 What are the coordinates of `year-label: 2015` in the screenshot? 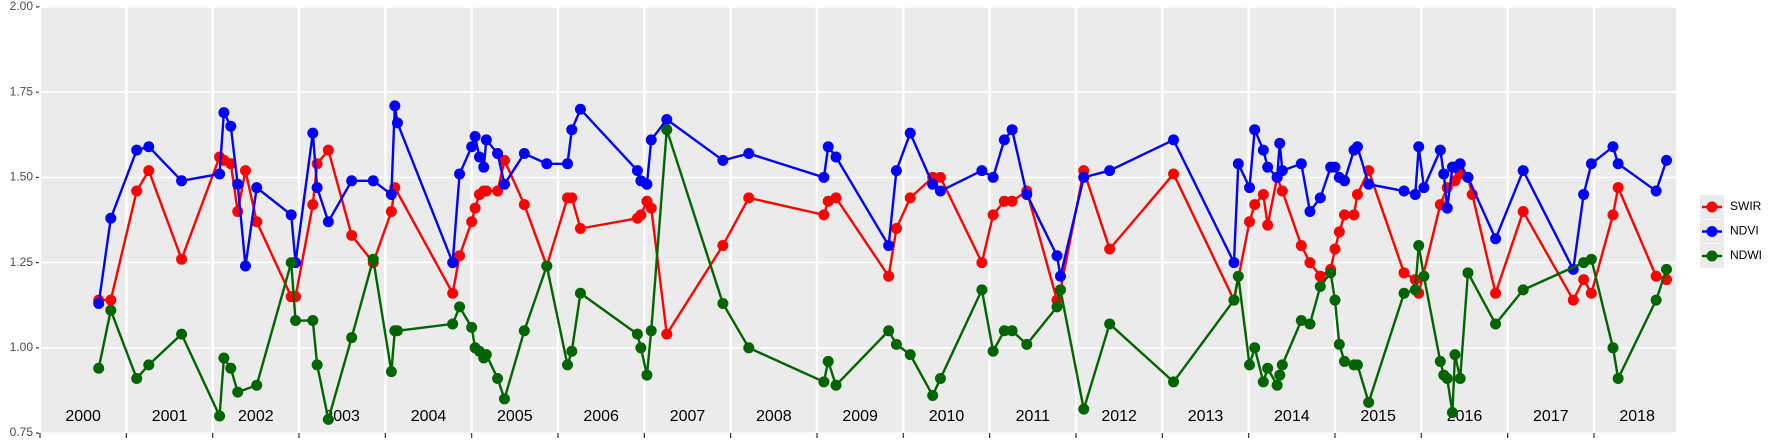 It's located at (1378, 416).